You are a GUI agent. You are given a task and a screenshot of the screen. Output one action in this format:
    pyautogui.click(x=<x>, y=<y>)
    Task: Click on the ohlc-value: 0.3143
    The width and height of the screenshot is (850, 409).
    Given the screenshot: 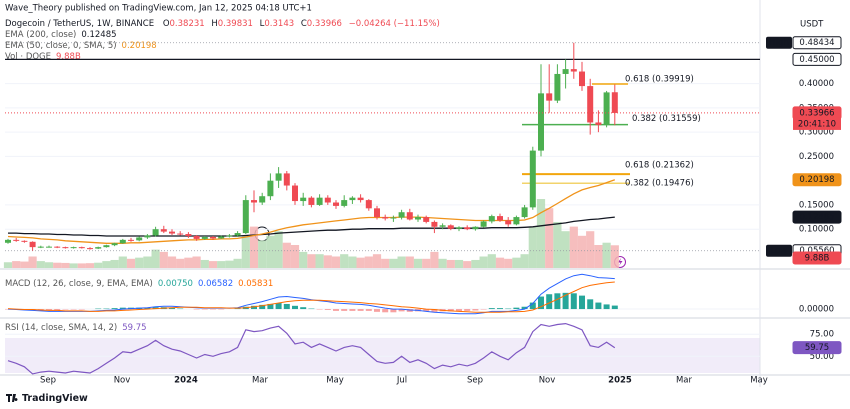 What is the action you would take?
    pyautogui.click(x=279, y=24)
    